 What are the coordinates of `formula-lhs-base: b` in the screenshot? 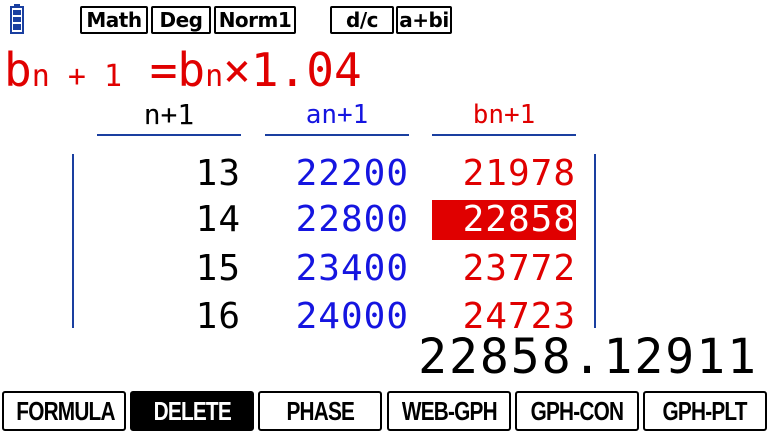 It's located at (18, 70).